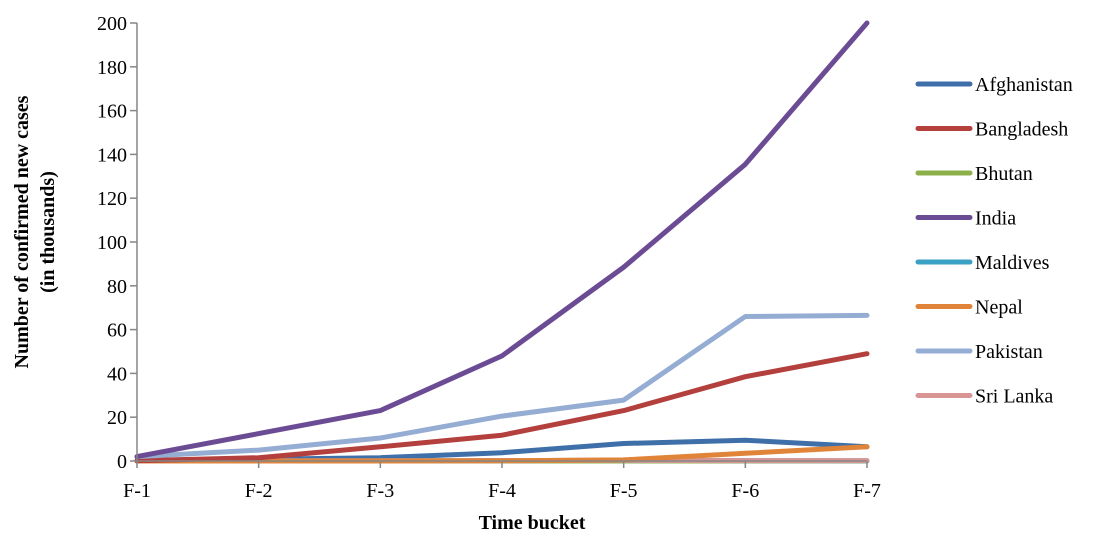 This screenshot has width=1101, height=538. I want to click on y-tick-label: 60, so click(117, 331).